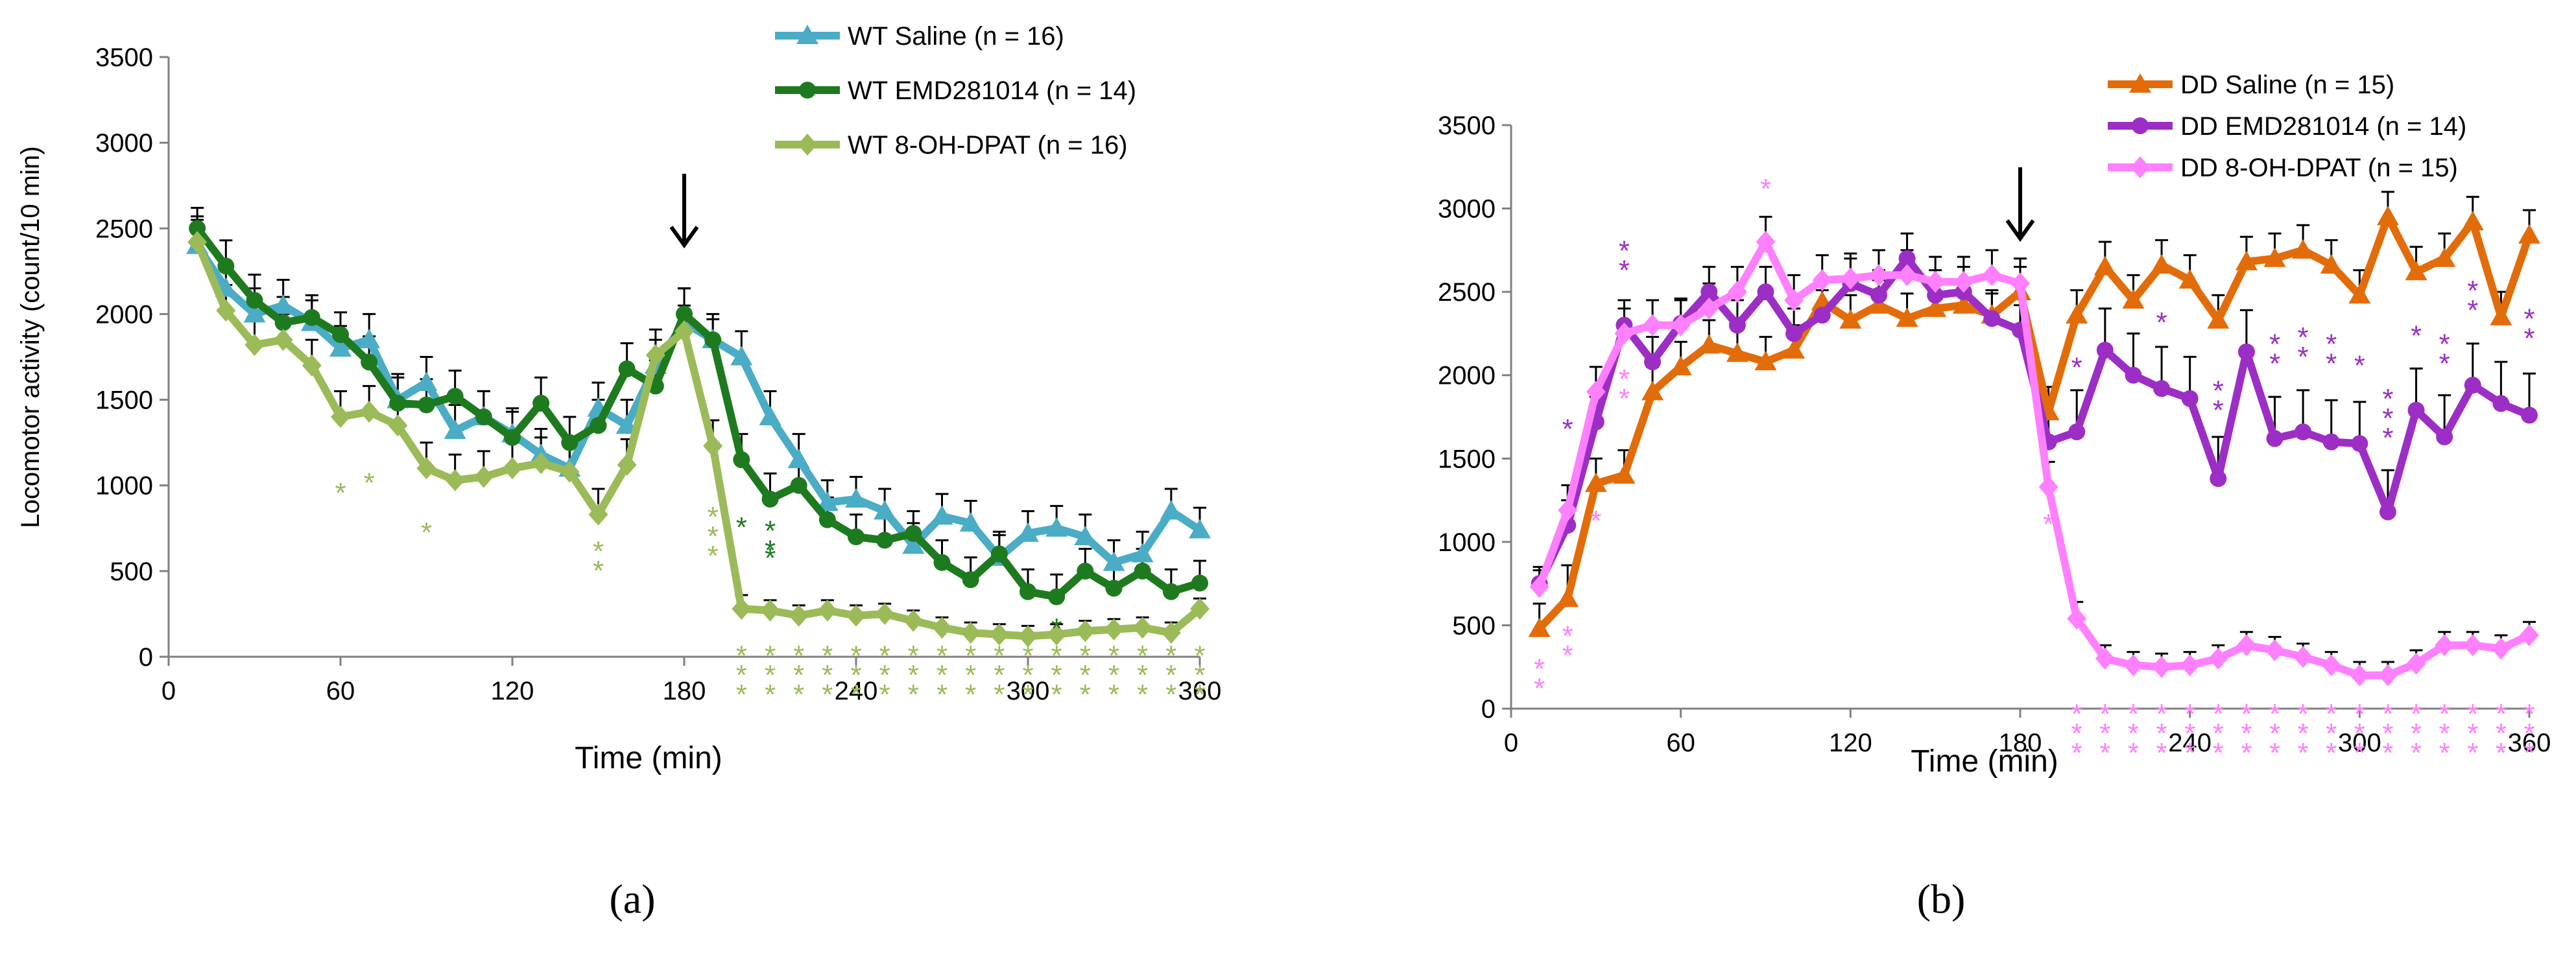 Image resolution: width=2576 pixels, height=955 pixels. I want to click on legend-label: DD Saline (n = 15), so click(2287, 85).